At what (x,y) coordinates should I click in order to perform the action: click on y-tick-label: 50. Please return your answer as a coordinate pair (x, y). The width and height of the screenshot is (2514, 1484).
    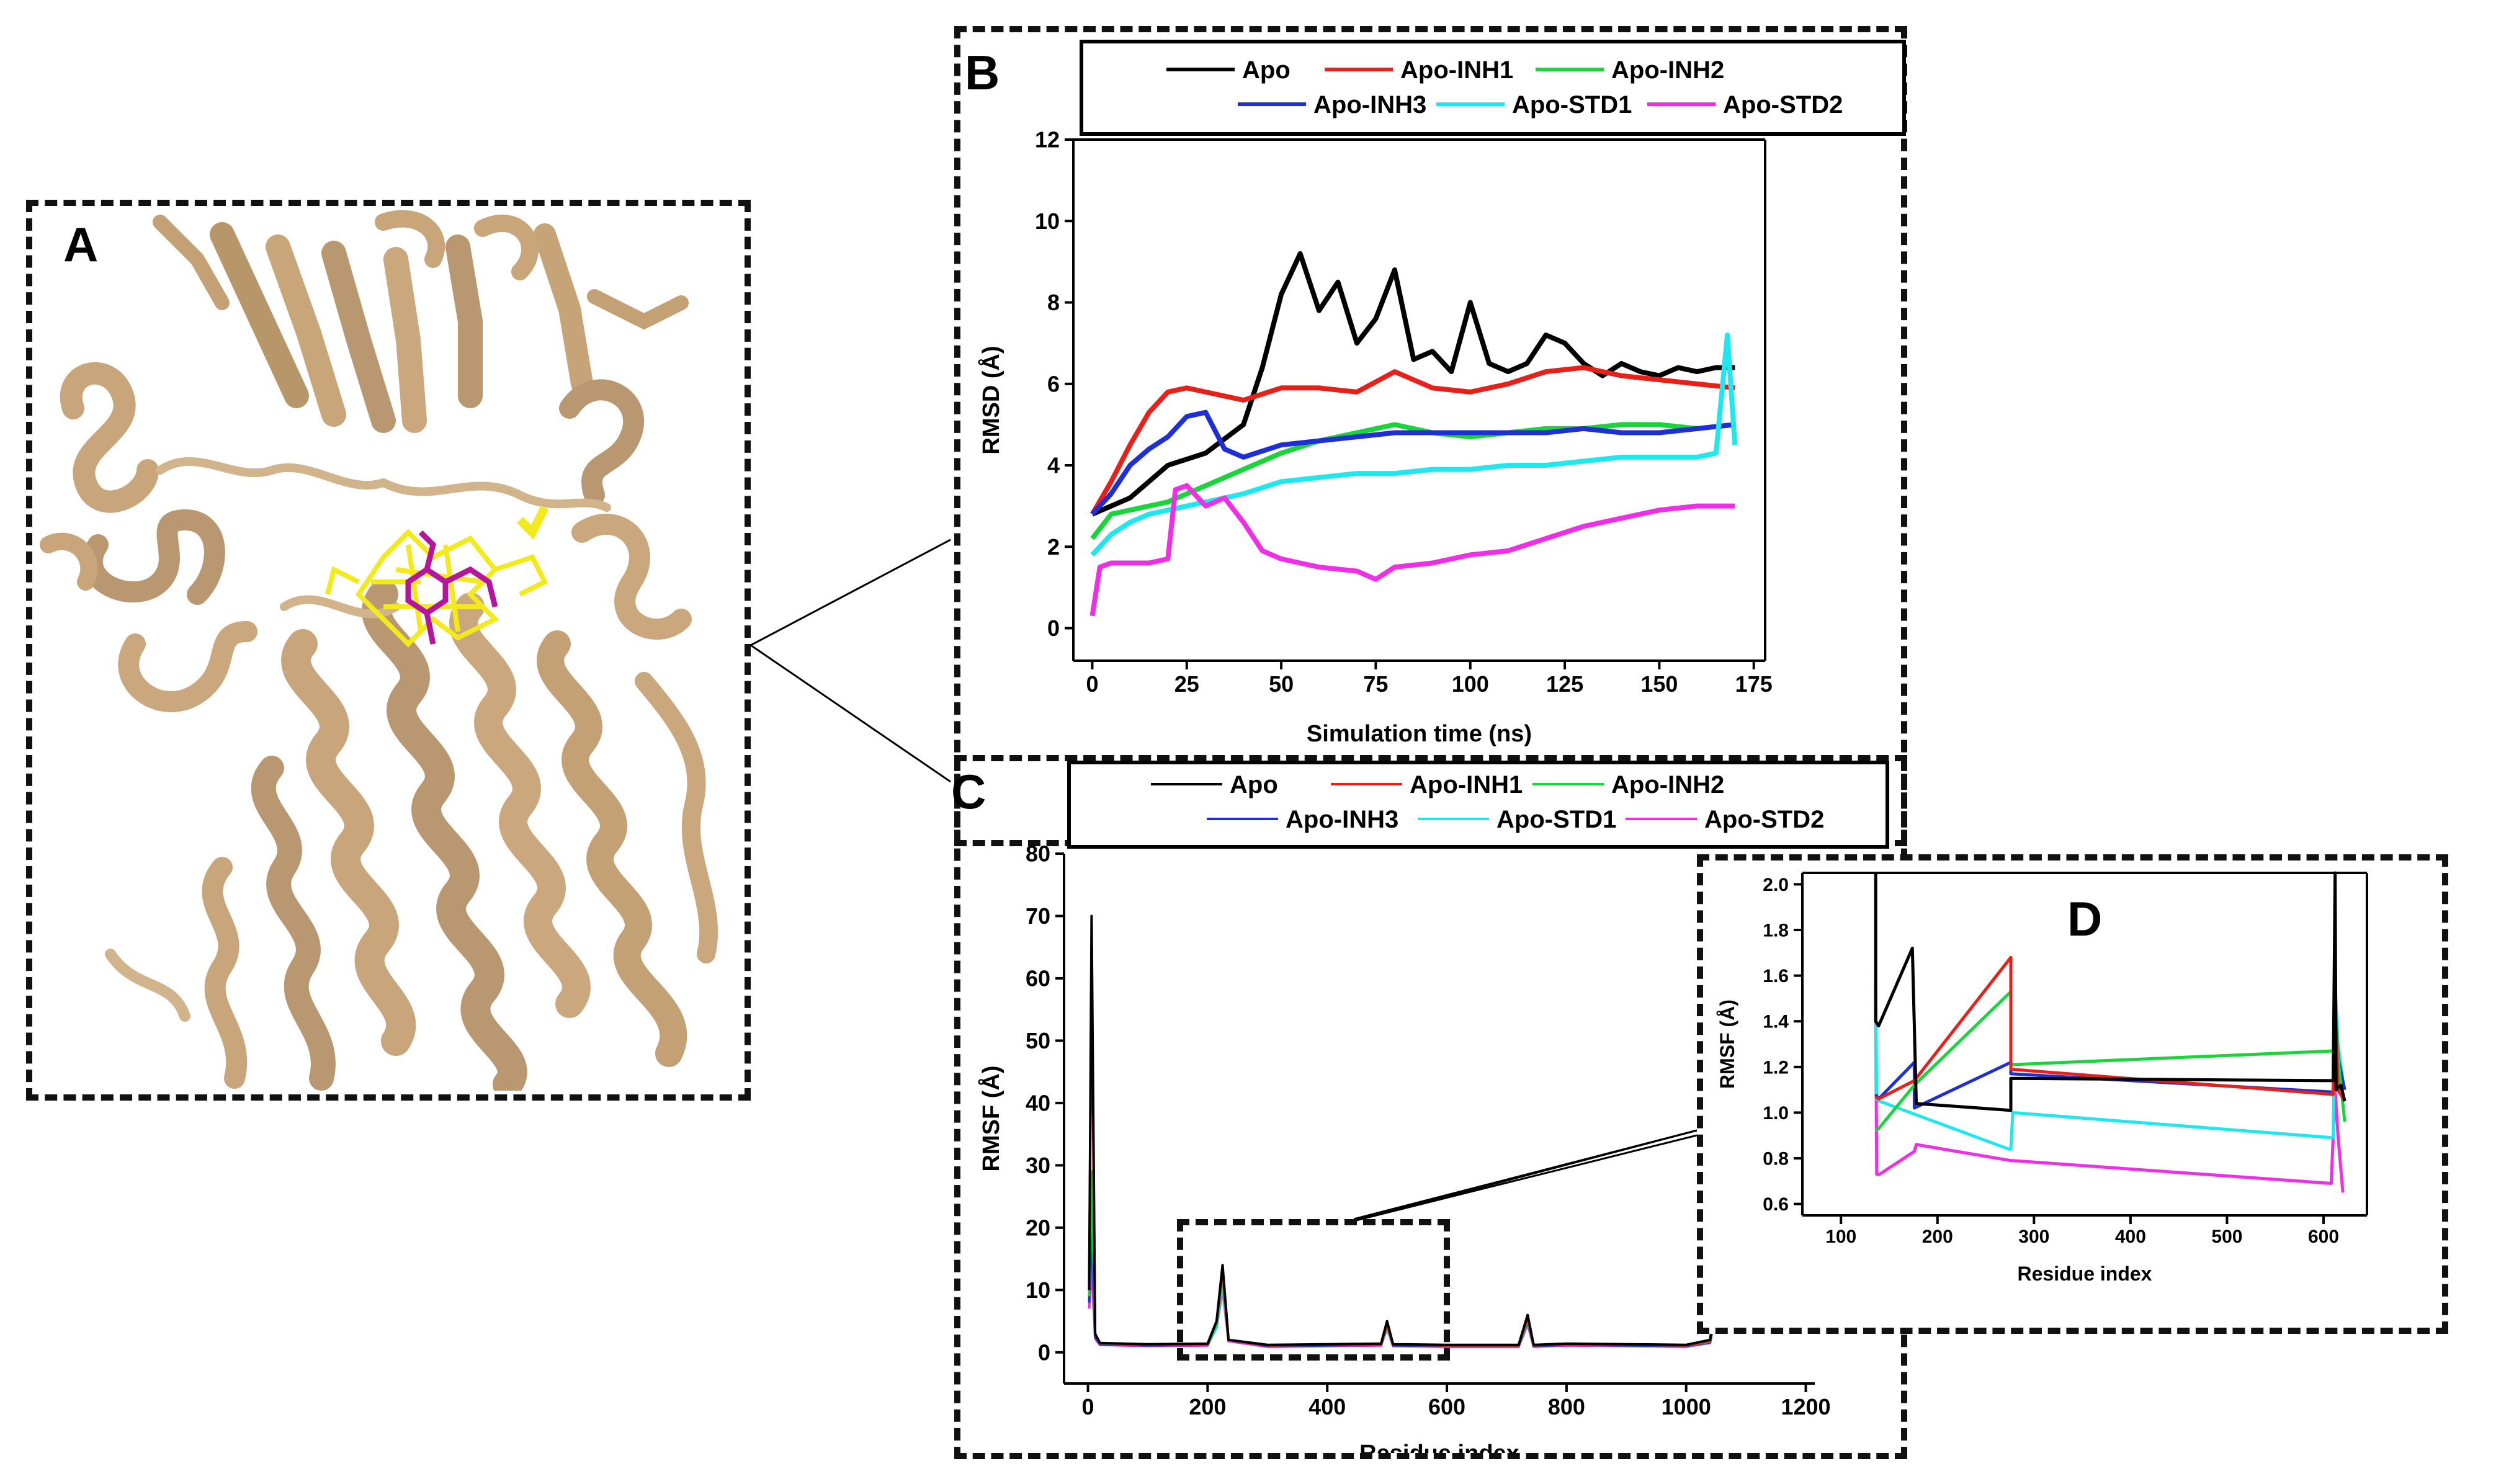
    Looking at the image, I should click on (1038, 1040).